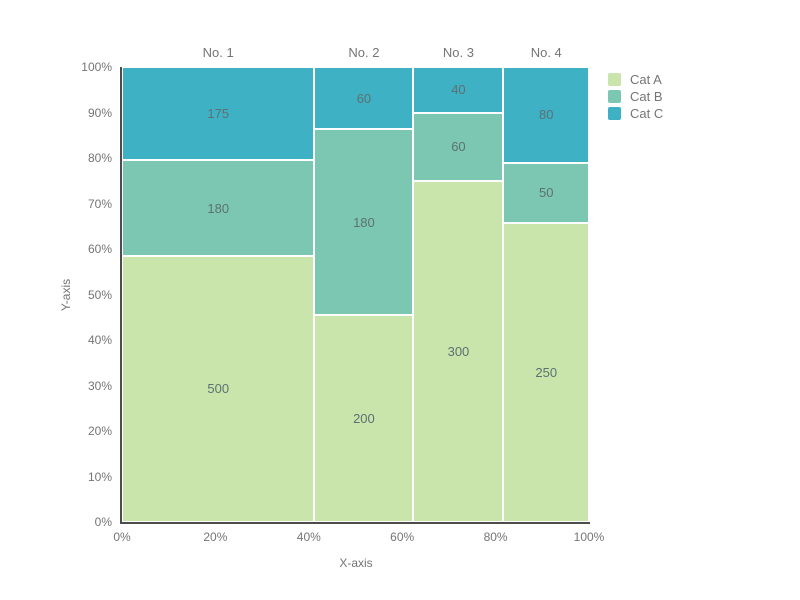  What do you see at coordinates (458, 52) in the screenshot?
I see `column-header: No. 3` at bounding box center [458, 52].